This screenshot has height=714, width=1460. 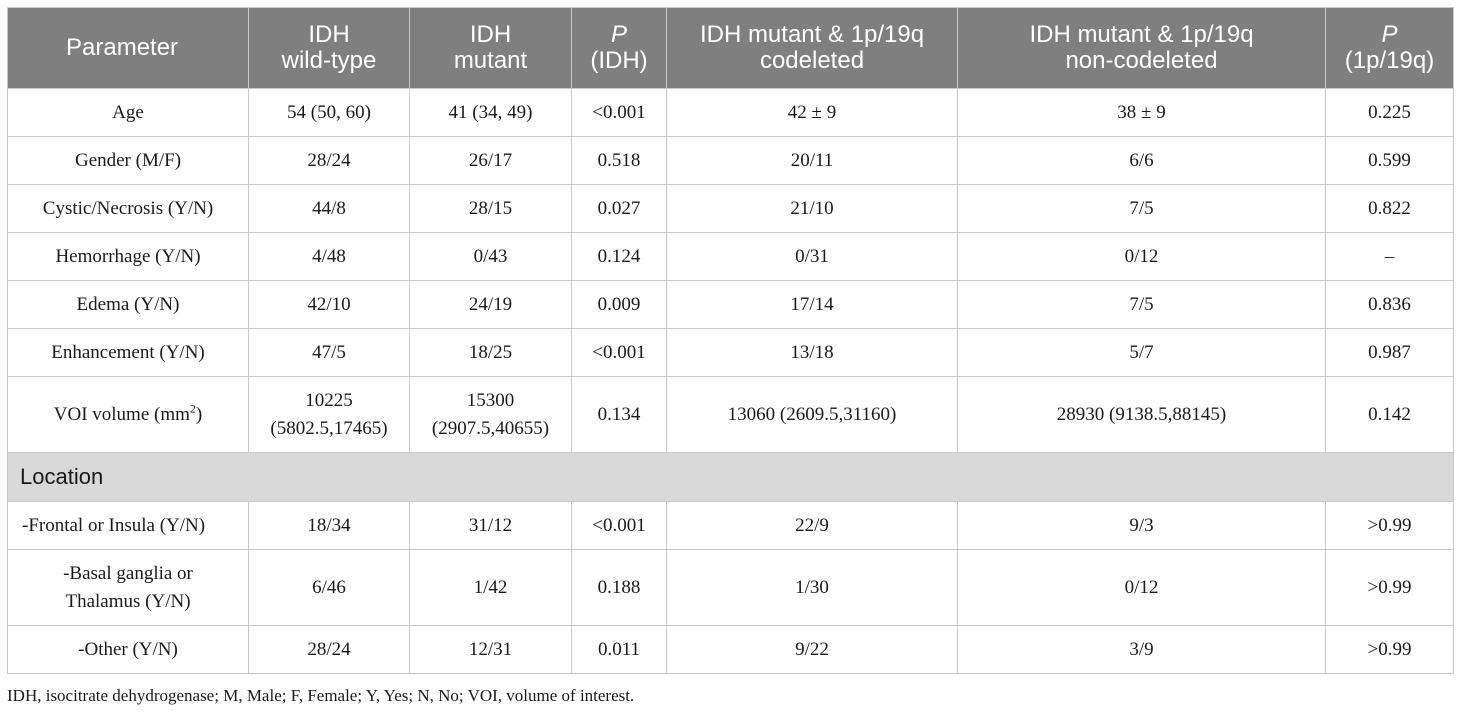 What do you see at coordinates (128, 304) in the screenshot?
I see `cell-parameter: Edema (Y/N)` at bounding box center [128, 304].